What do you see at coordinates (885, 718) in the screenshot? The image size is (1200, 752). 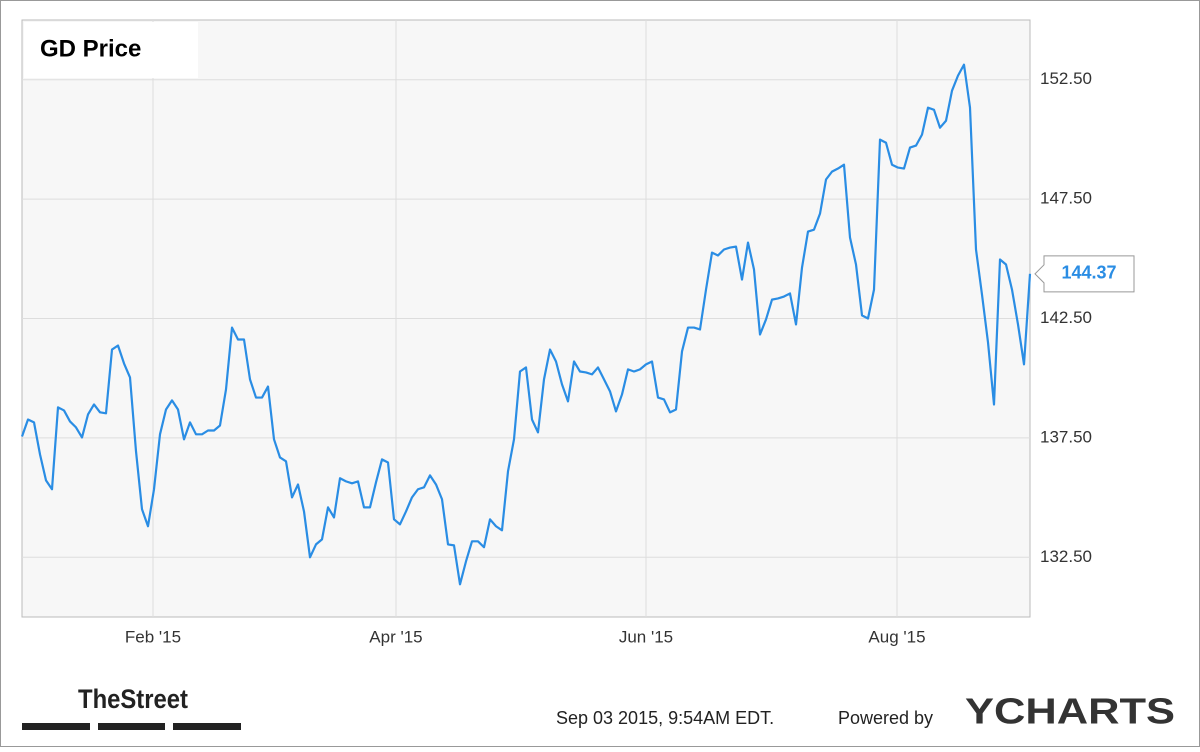 I see `powered-by: Powered by` at bounding box center [885, 718].